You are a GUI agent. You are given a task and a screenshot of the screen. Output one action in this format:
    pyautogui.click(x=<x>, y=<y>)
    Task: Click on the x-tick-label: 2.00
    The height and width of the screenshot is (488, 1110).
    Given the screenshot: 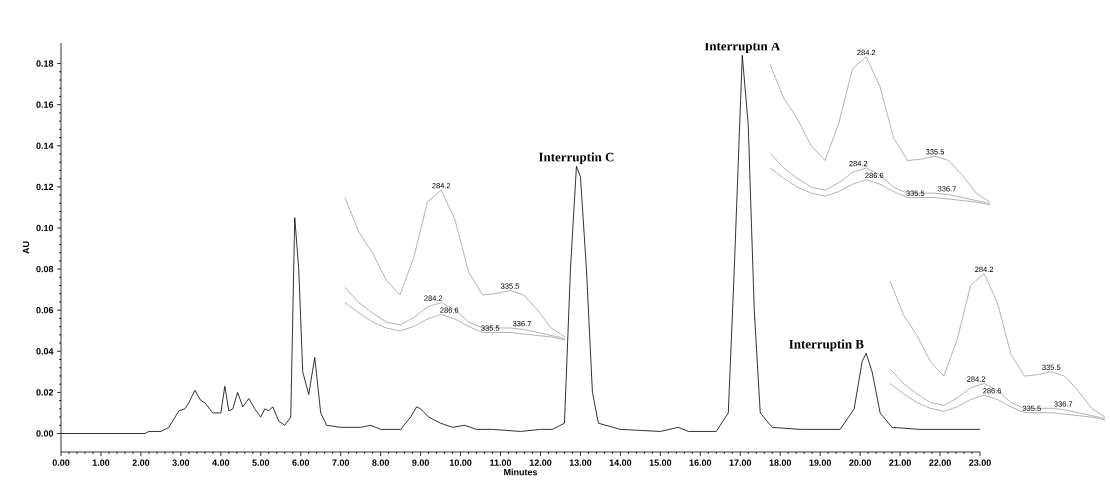 What is the action you would take?
    pyautogui.click(x=141, y=462)
    